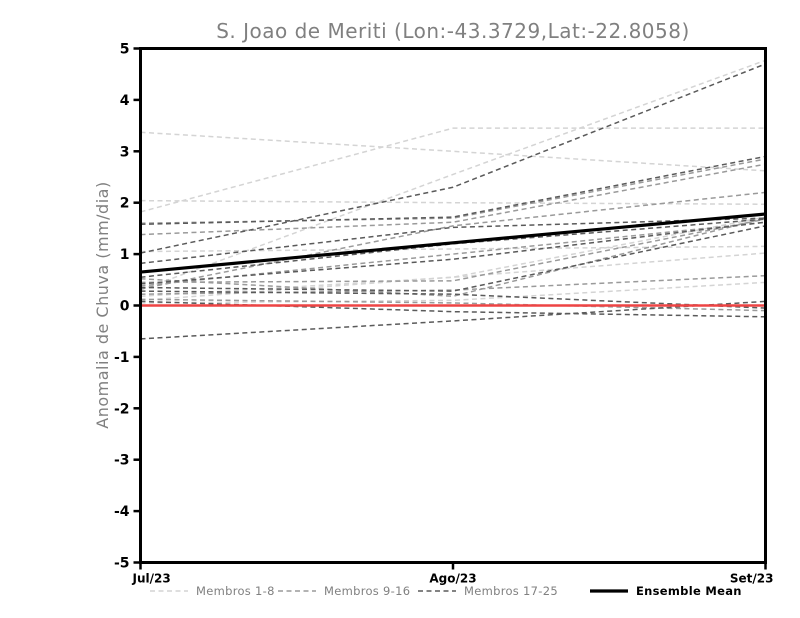  Describe the element at coordinates (689, 591) in the screenshot. I see `legend-label: Ensemble Mean` at that location.